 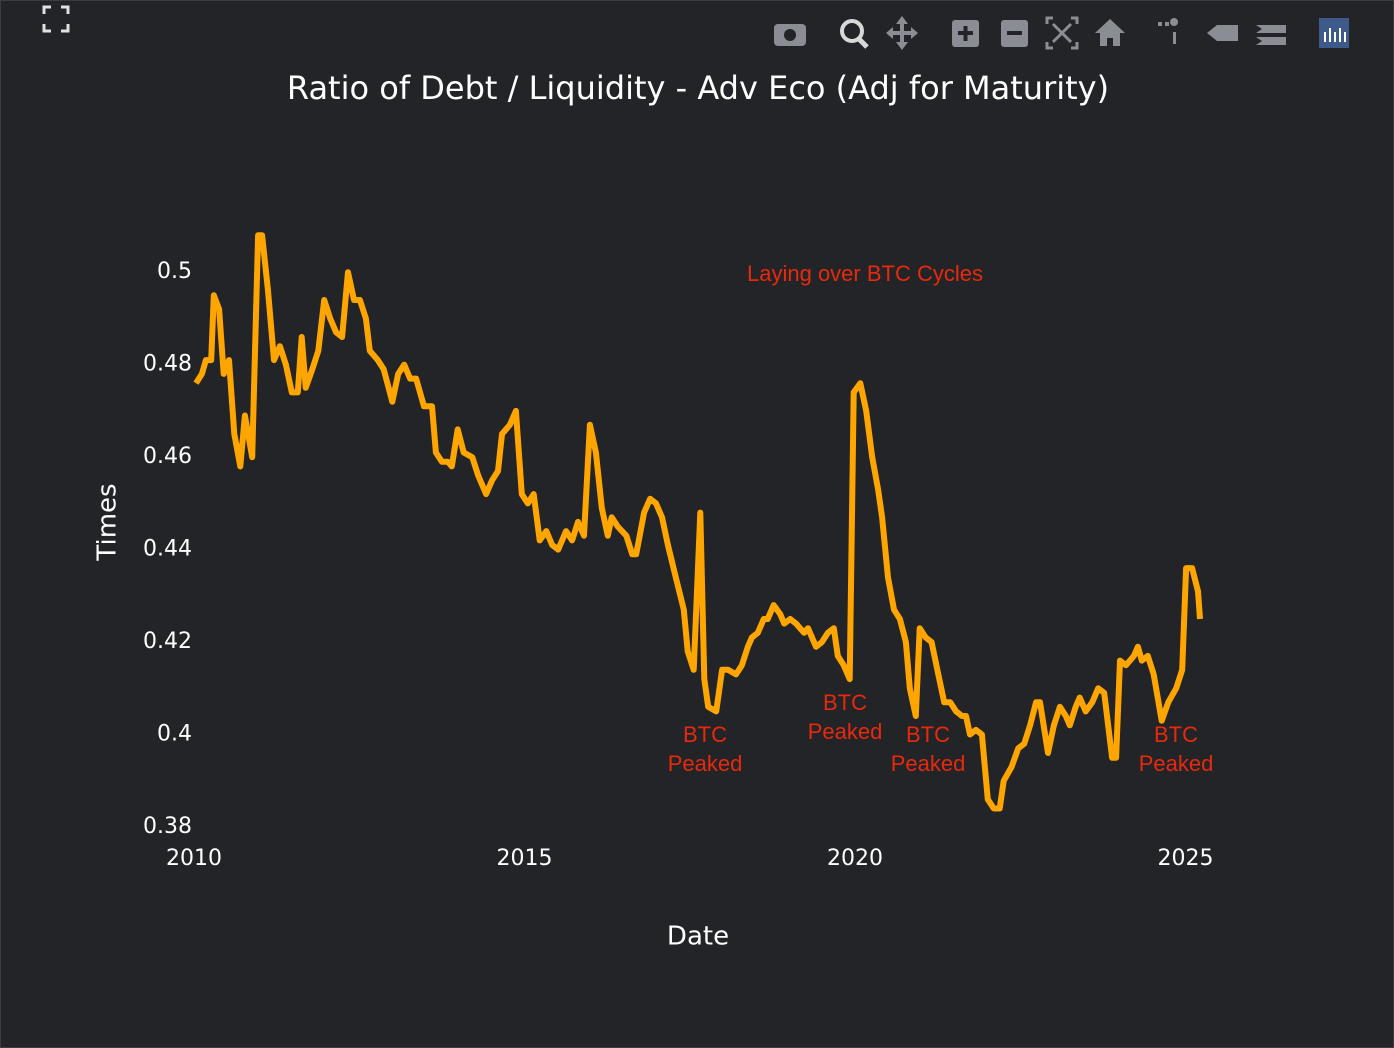 What do you see at coordinates (1110, 32) in the screenshot?
I see `home-icon` at bounding box center [1110, 32].